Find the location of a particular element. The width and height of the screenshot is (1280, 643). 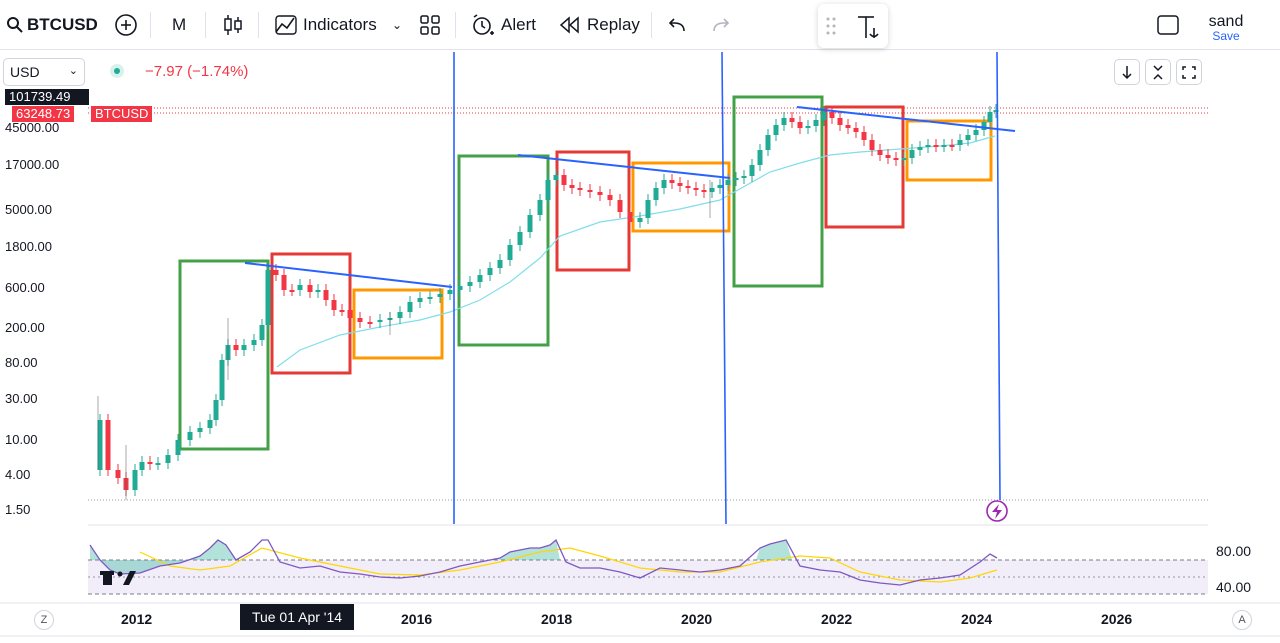

market-status-icon is located at coordinates (117, 71).